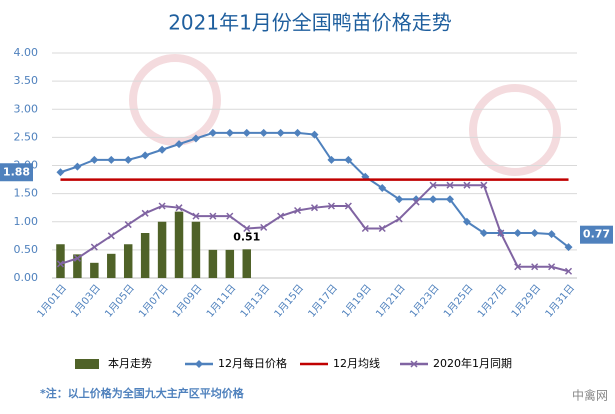 This screenshot has width=615, height=414. Describe the element at coordinates (26, 52) in the screenshot. I see `y-tick-label: 4.00` at that location.